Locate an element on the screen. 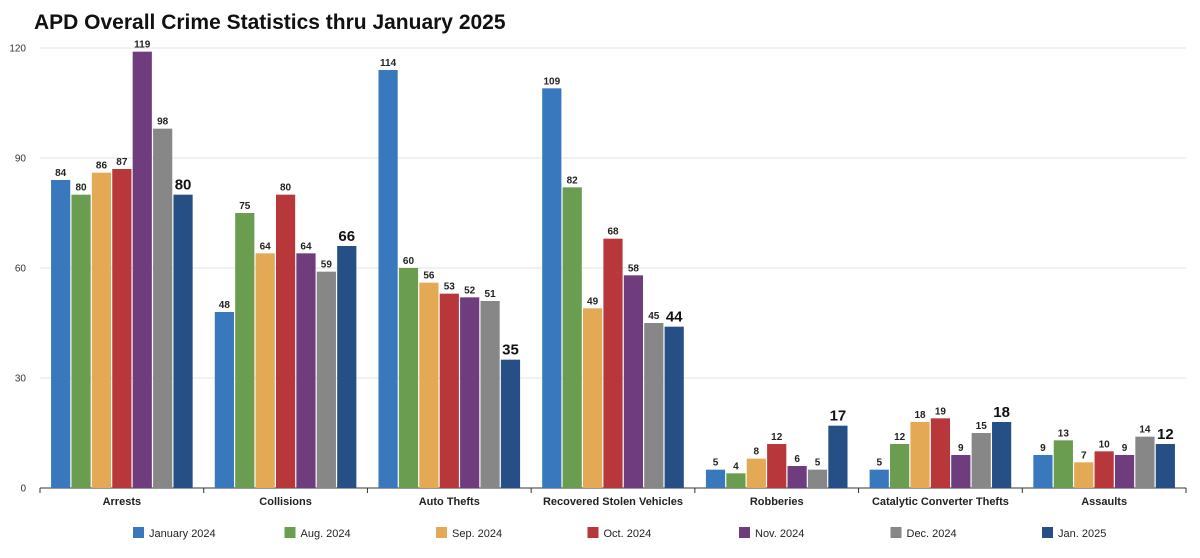 This screenshot has width=1200, height=558. bar-arrests-dec-2024 is located at coordinates (163, 308).